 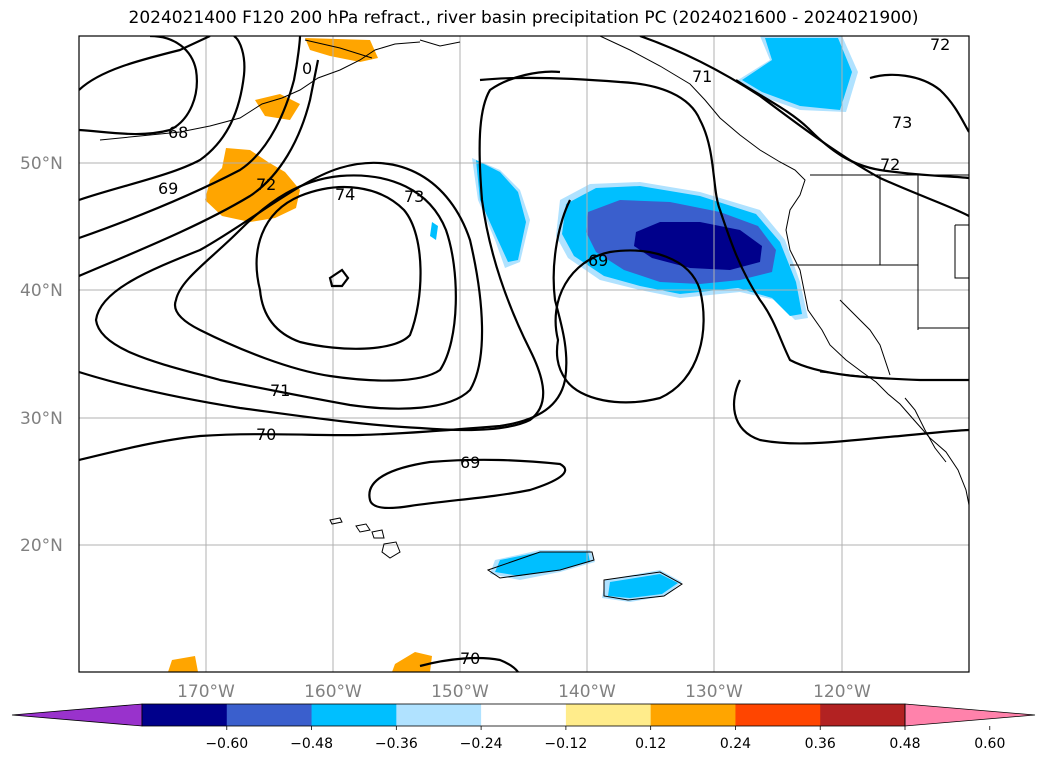 I want to click on lat-label: 20°N, so click(x=41, y=546).